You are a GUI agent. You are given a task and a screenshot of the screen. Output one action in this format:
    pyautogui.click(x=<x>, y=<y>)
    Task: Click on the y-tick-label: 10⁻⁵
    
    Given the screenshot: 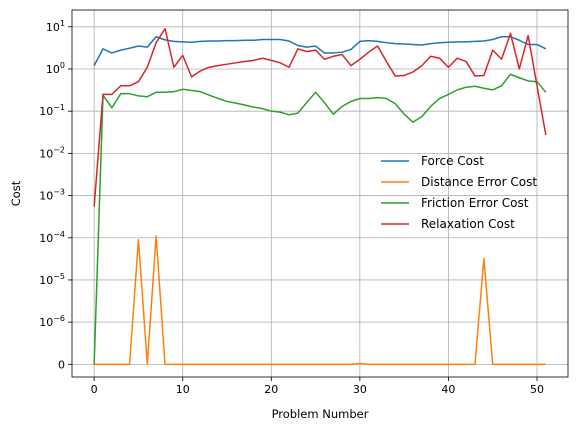 What is the action you would take?
    pyautogui.click(x=52, y=279)
    